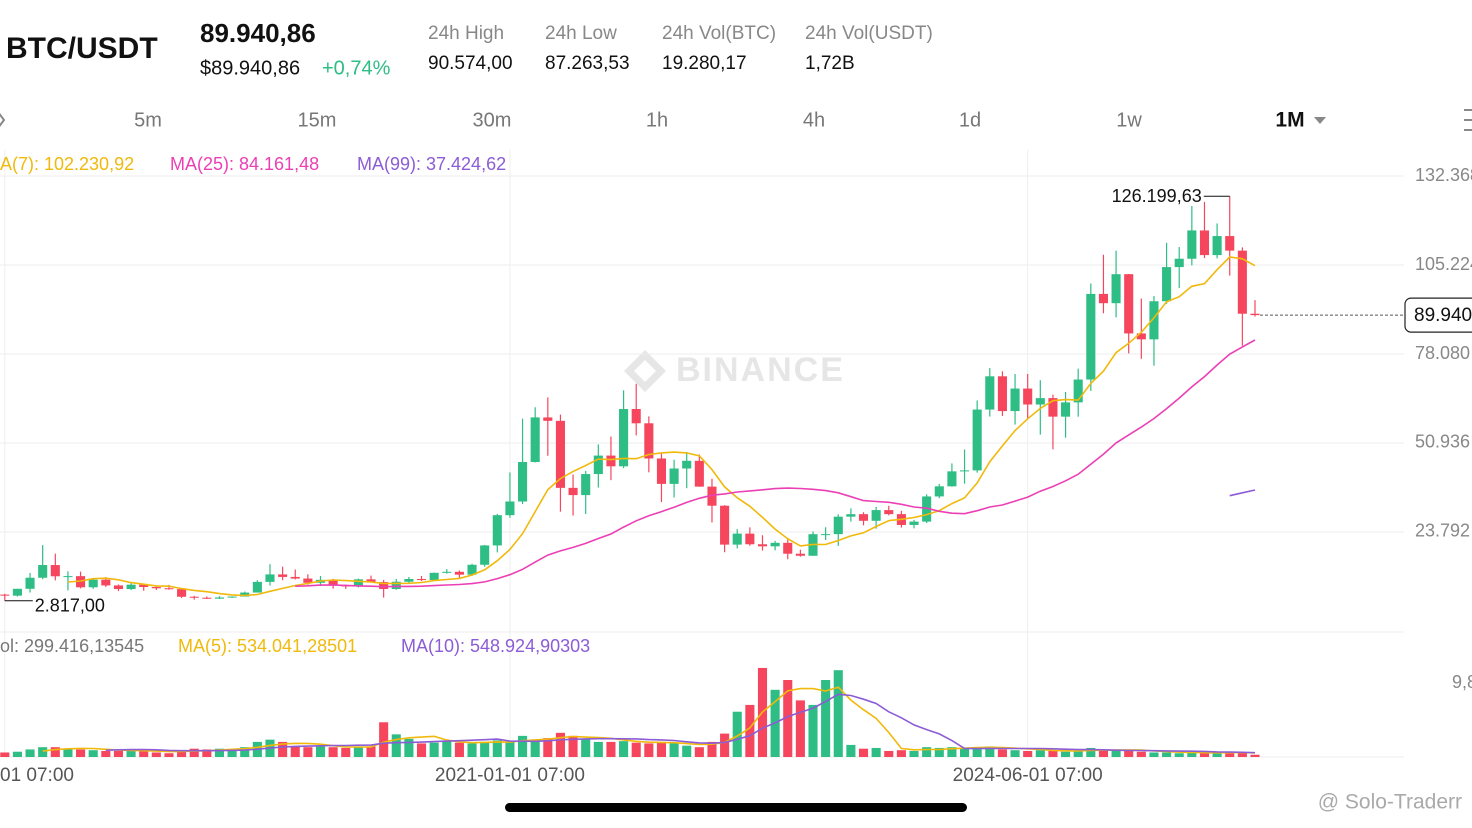  Describe the element at coordinates (317, 120) in the screenshot. I see `timeframe-tab: 15m` at that location.